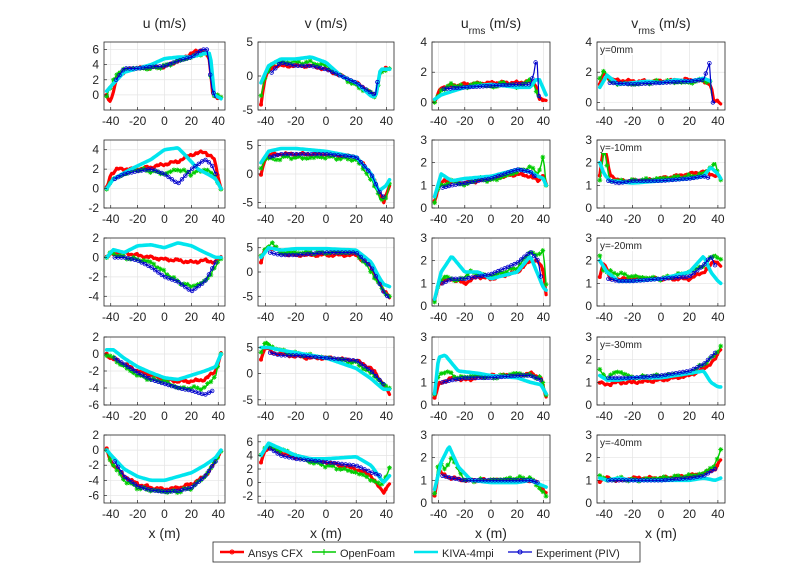 The width and height of the screenshot is (800, 566). Describe the element at coordinates (93, 277) in the screenshot. I see `y-tick-label: -2` at that location.